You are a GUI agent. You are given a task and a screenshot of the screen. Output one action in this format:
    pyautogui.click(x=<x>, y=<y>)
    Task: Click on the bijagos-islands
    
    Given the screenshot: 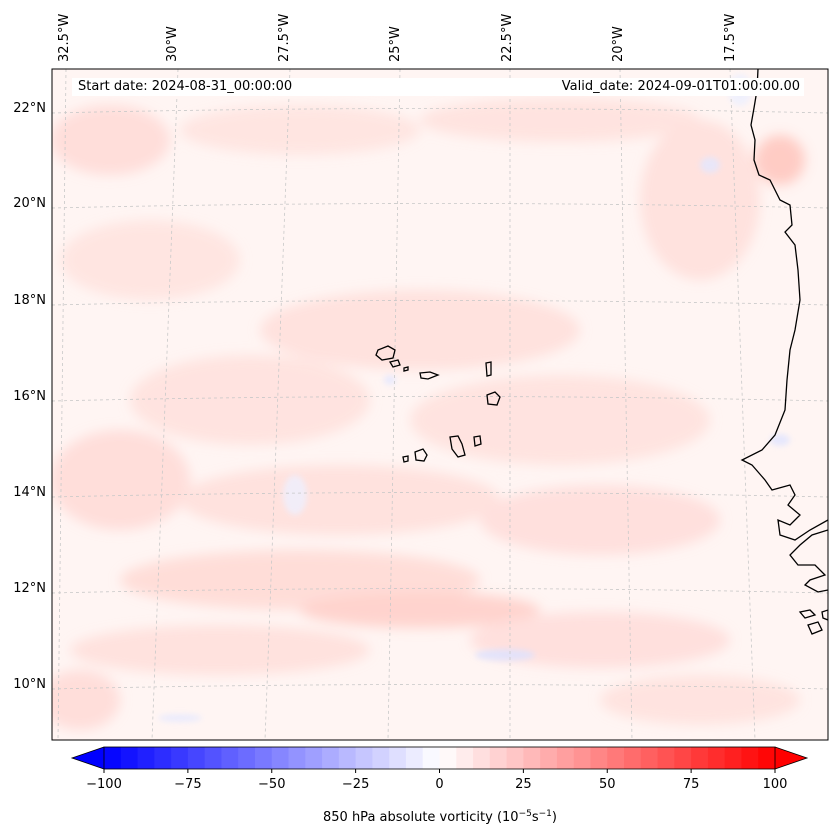 What is the action you would take?
    pyautogui.click(x=813, y=622)
    